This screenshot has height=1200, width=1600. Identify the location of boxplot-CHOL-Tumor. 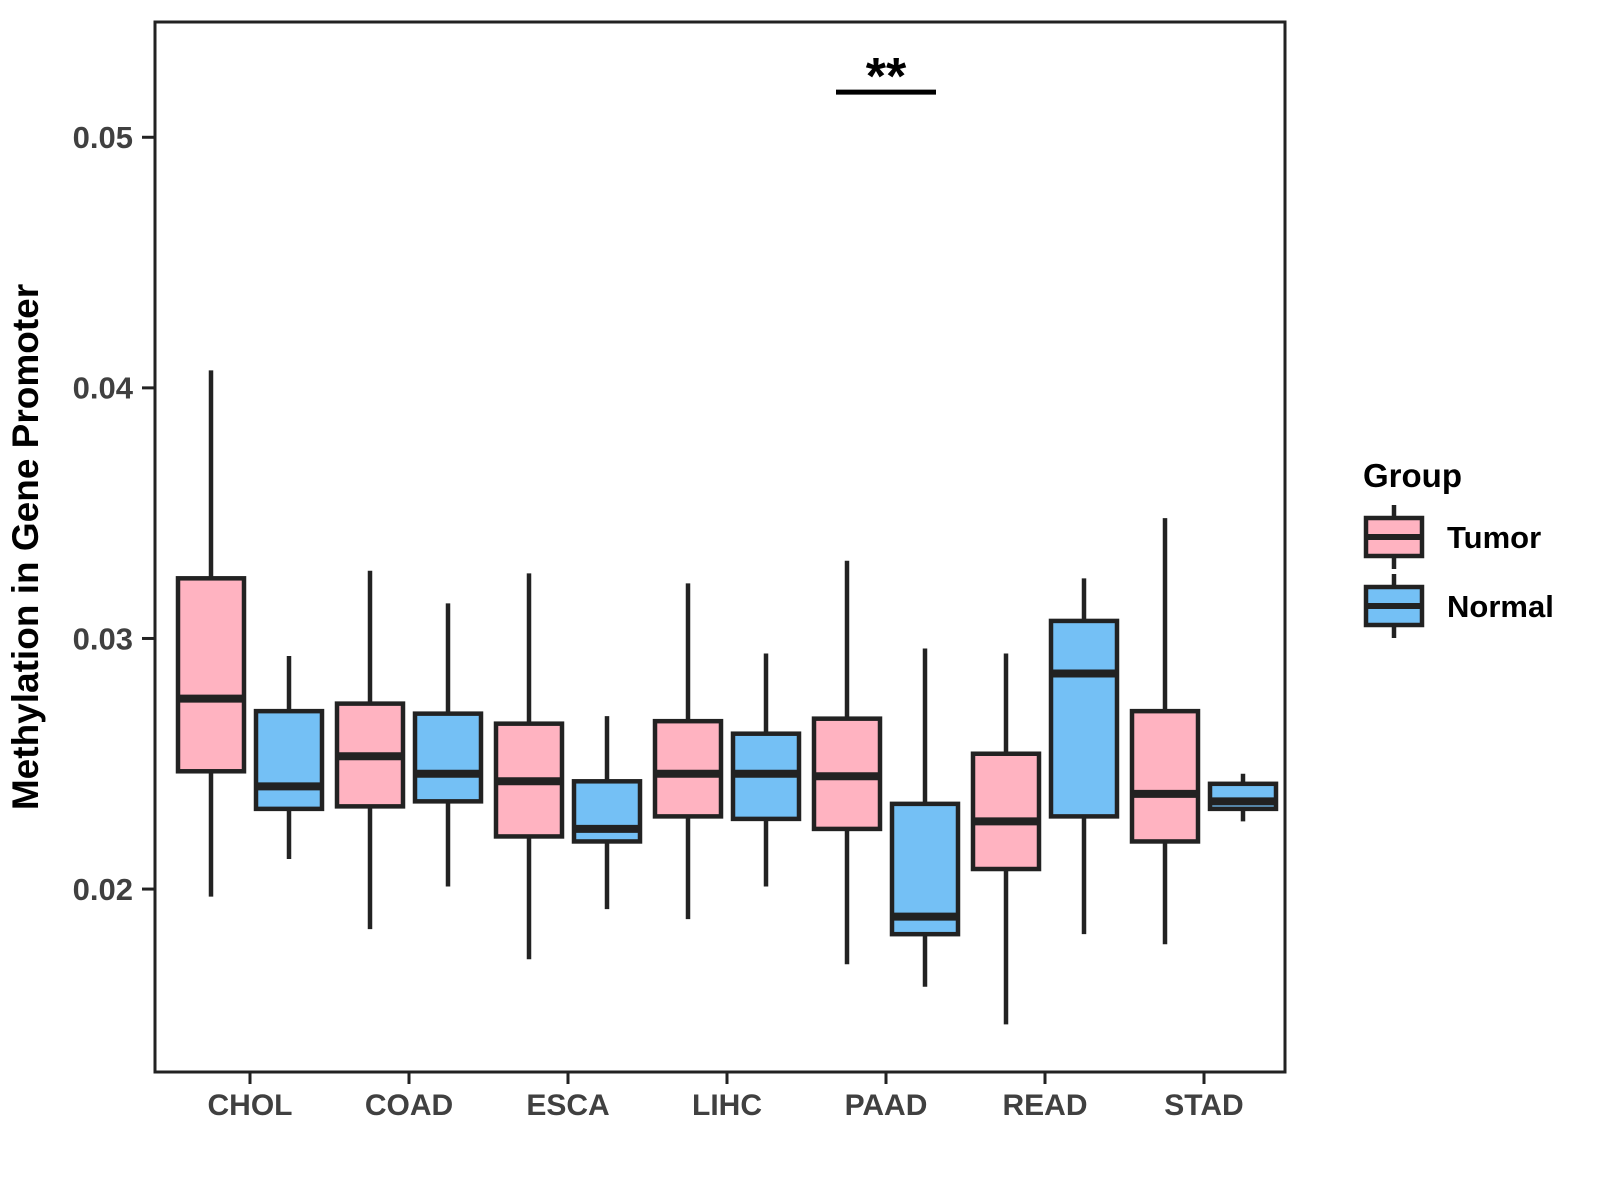
(211, 633).